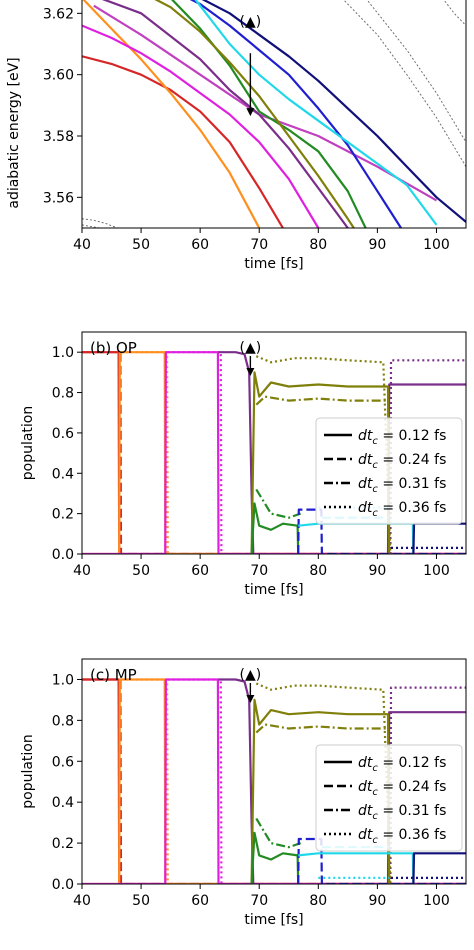  I want to click on panel-title: (c) MP, so click(113, 675).